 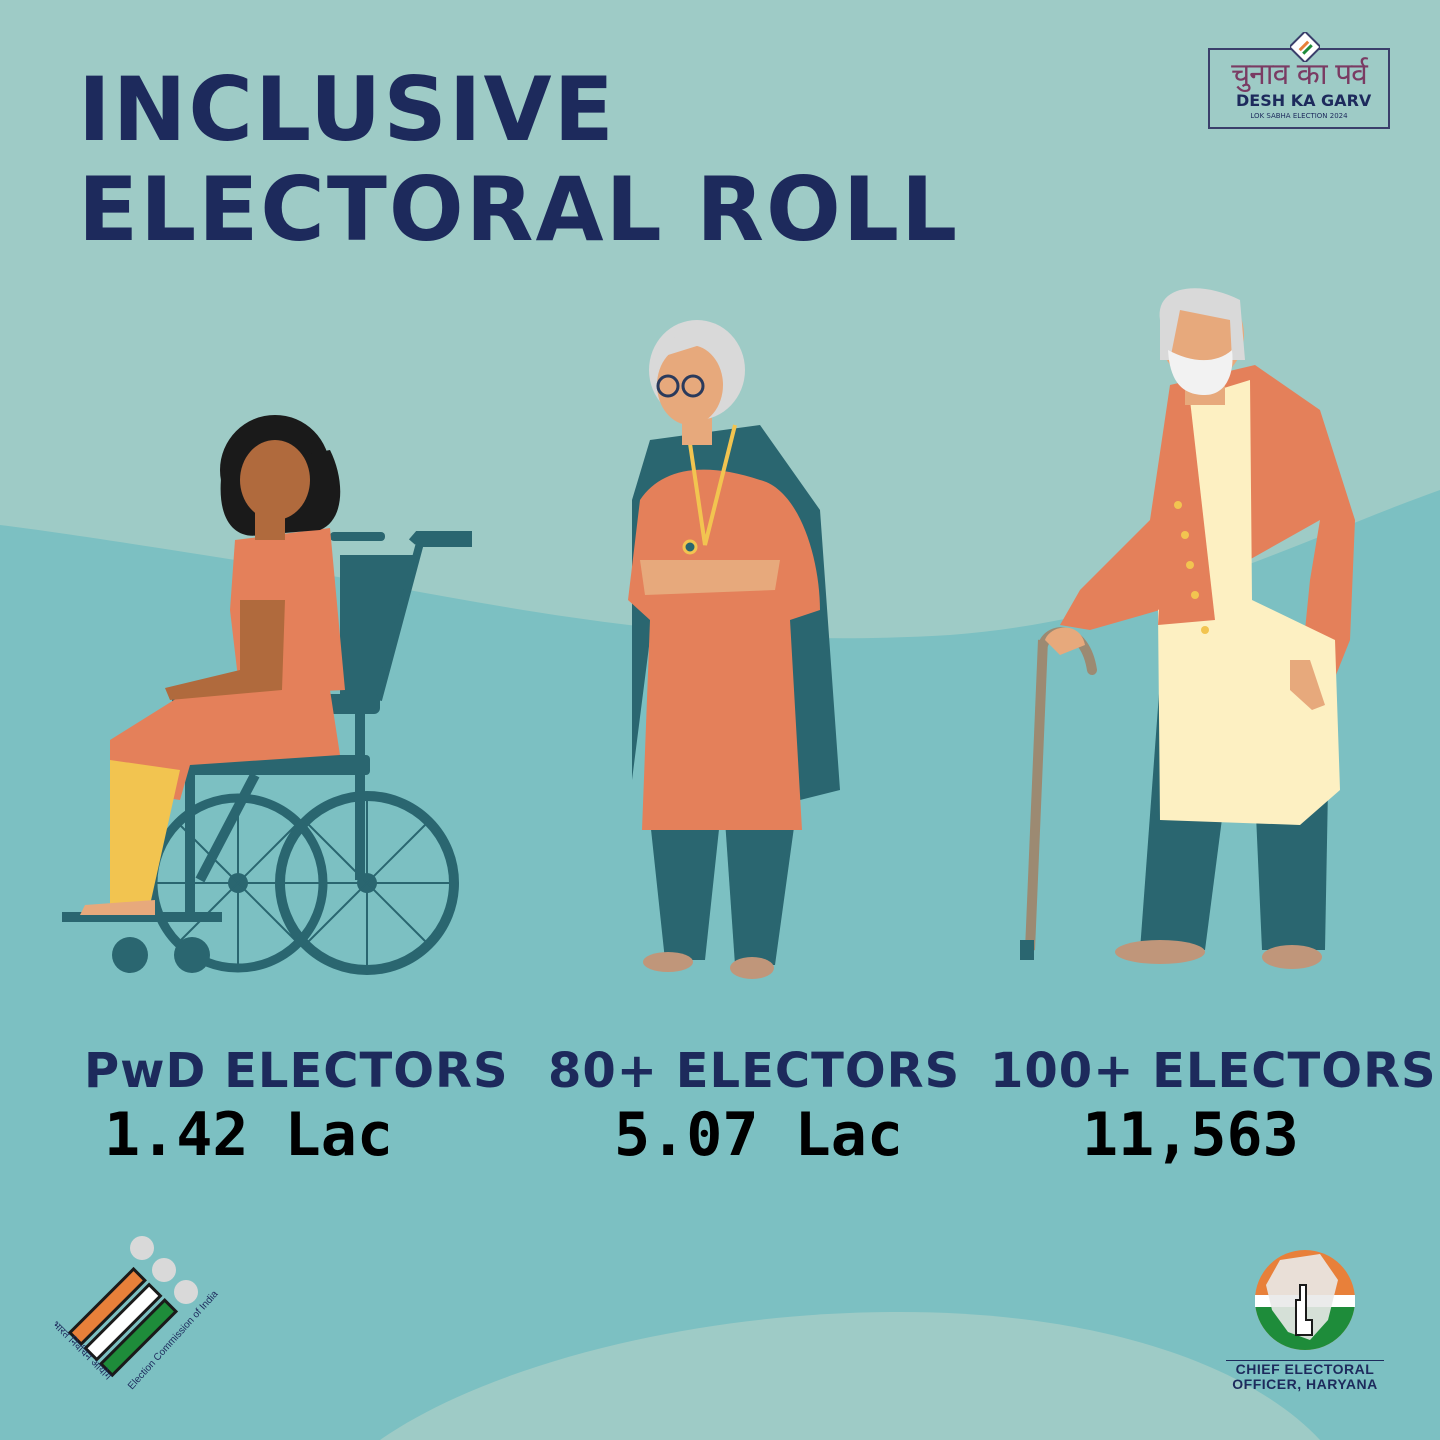 I want to click on elderly-woman-illustration, so click(x=734, y=649).